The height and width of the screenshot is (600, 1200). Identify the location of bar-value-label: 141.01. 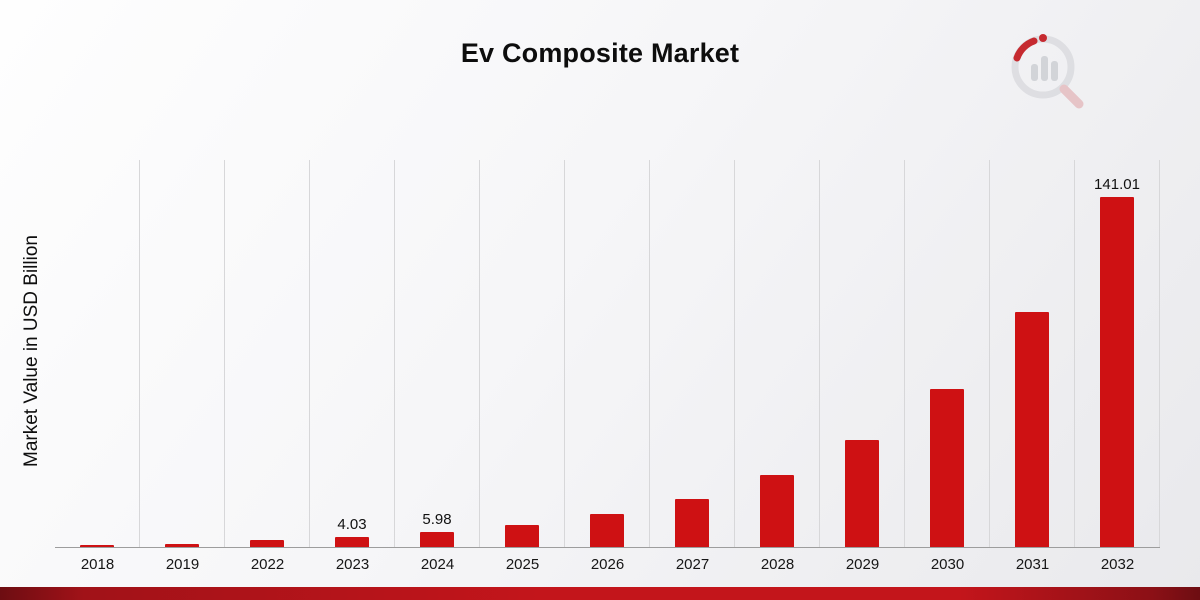
(1117, 184).